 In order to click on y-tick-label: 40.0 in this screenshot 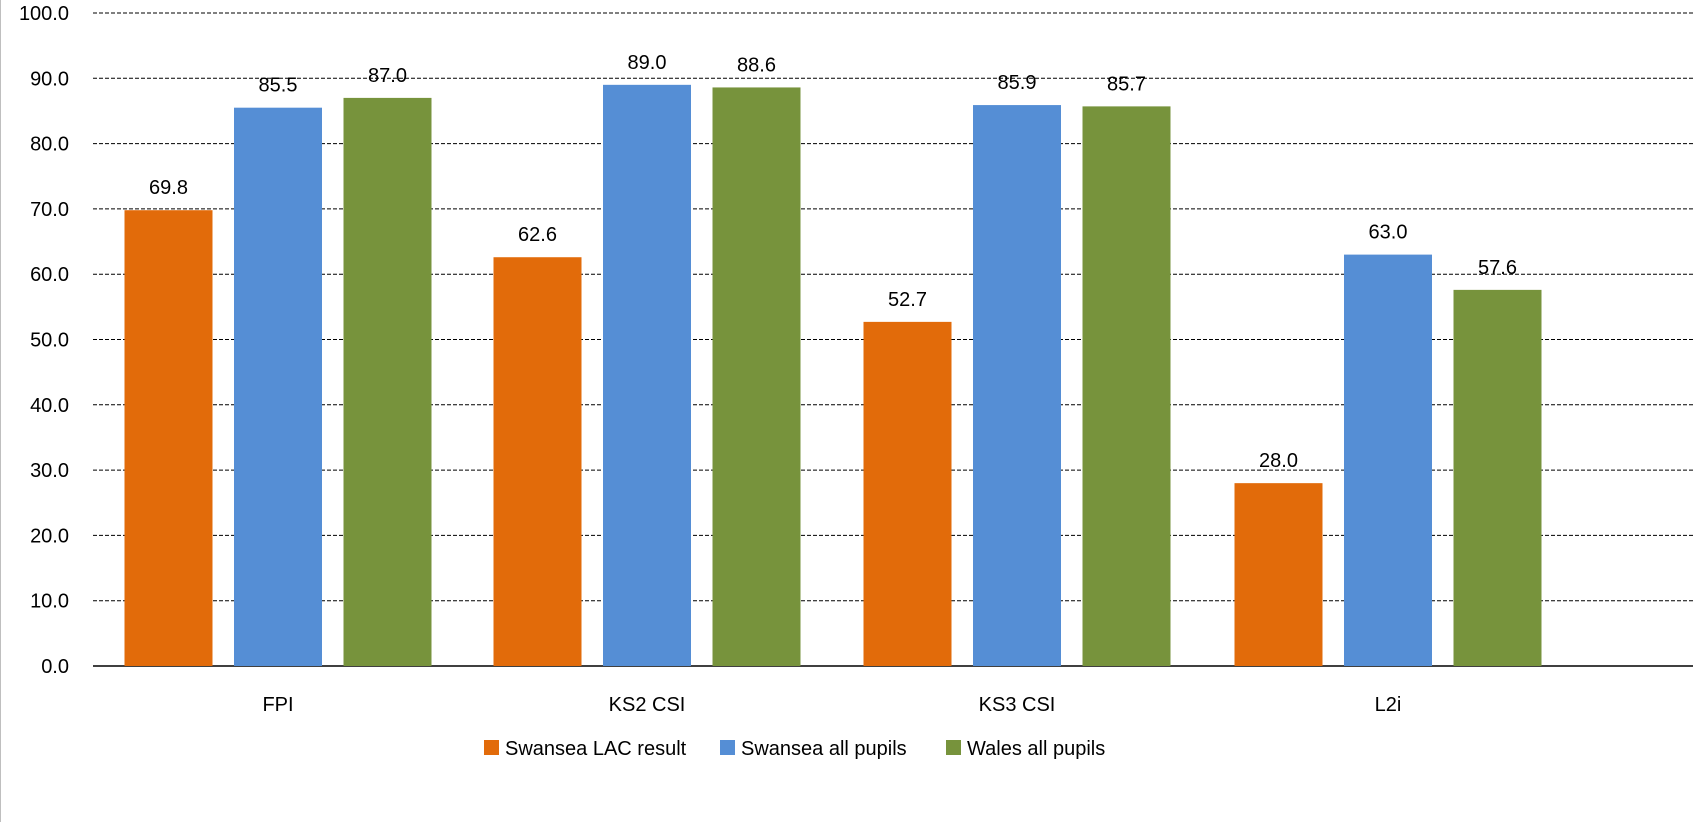, I will do `click(49, 406)`.